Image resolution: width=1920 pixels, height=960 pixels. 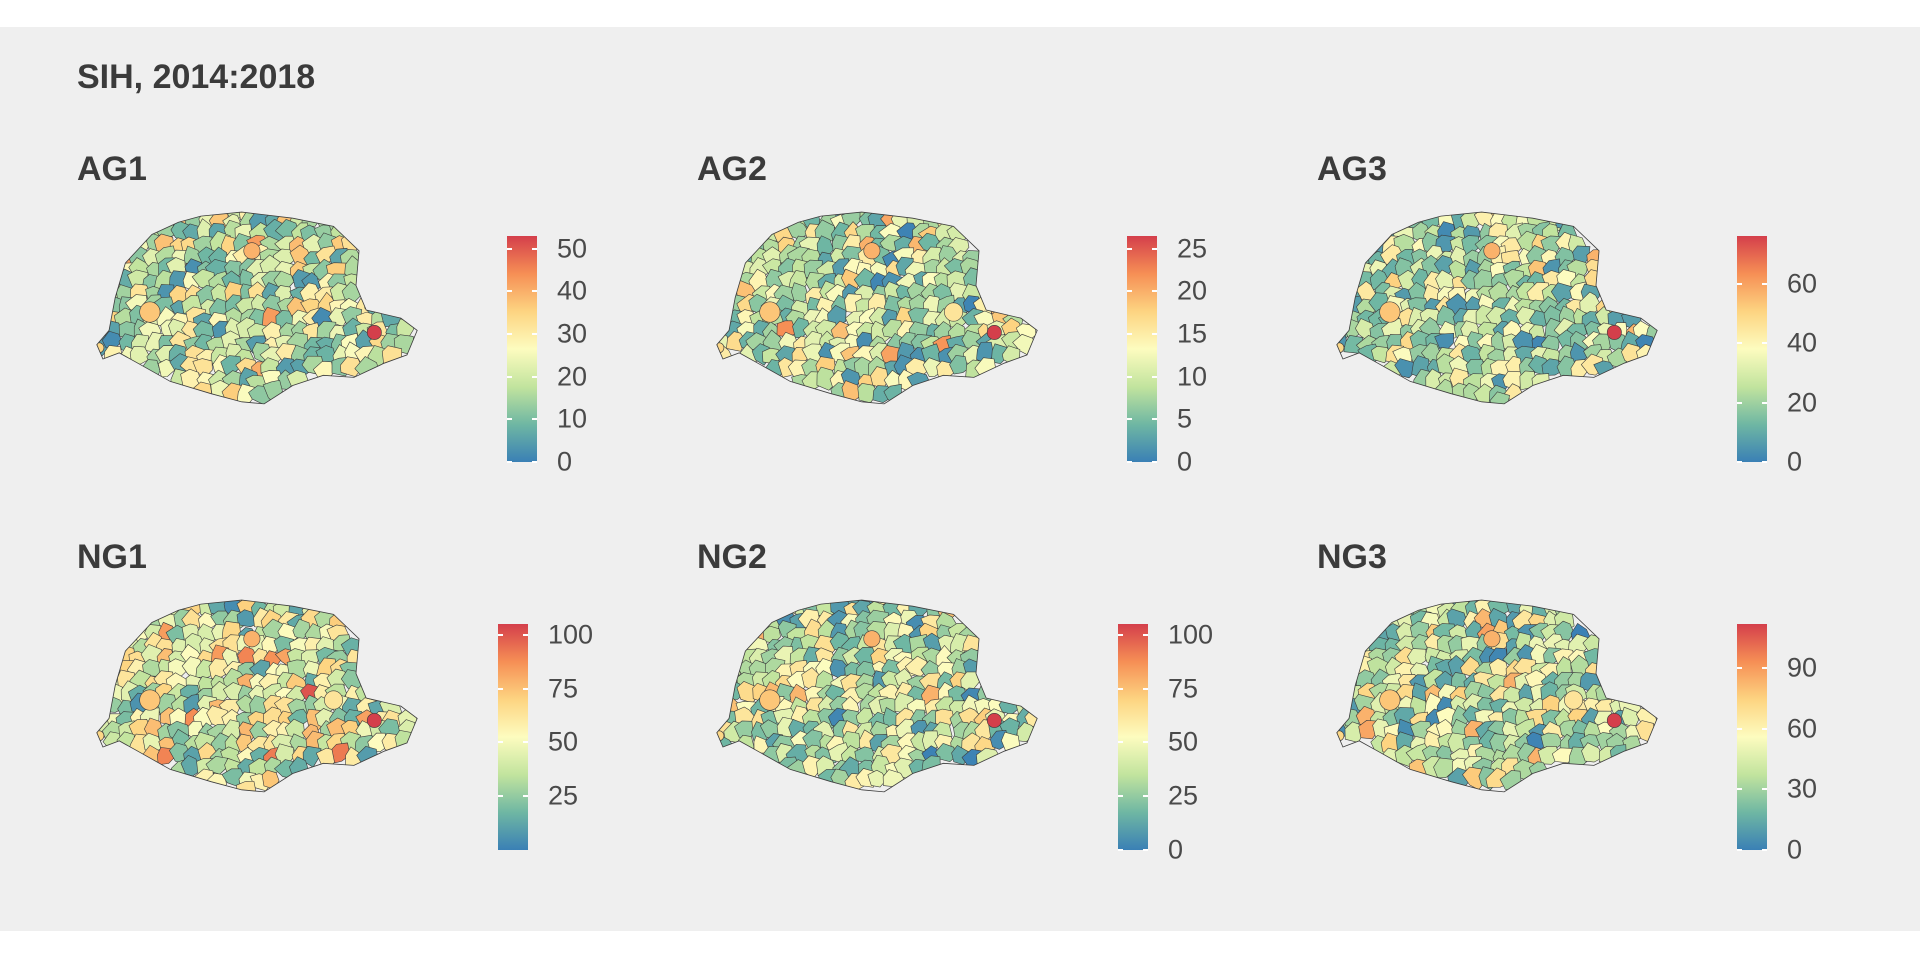 I want to click on legend-tick-label: 50, so click(x=563, y=741).